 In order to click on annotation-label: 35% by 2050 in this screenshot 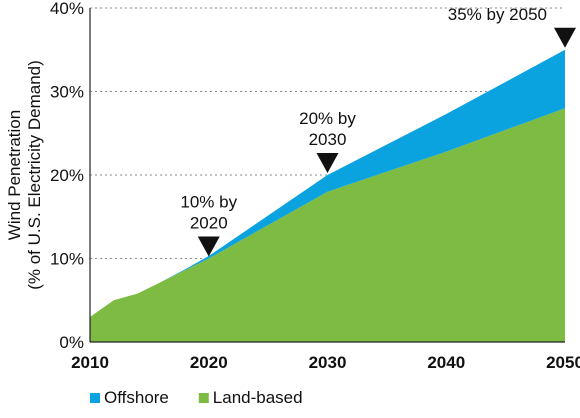, I will do `click(497, 14)`.